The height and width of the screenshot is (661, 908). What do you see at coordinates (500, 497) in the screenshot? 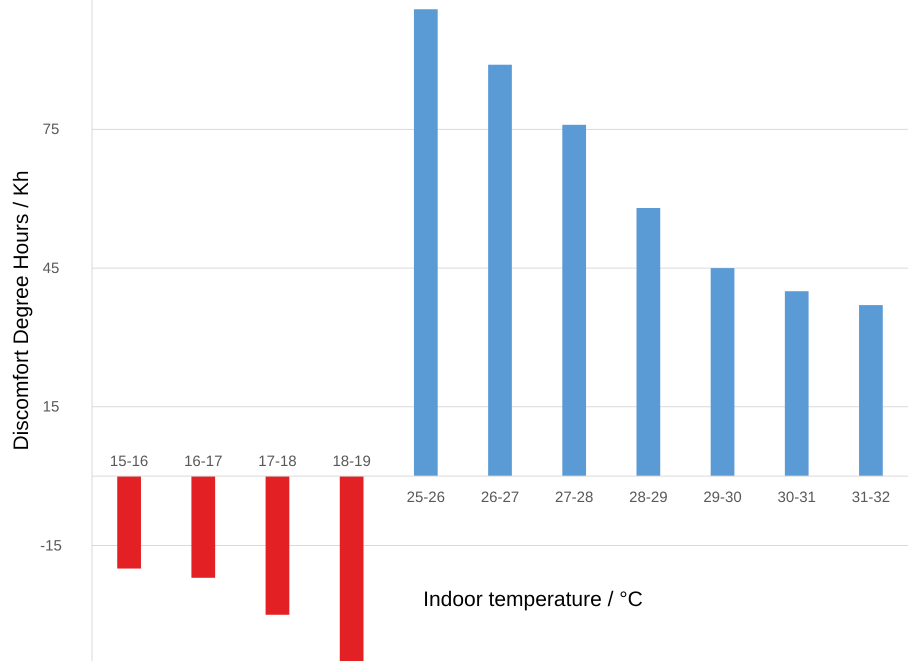
I see `x-tick-label: 26-27` at bounding box center [500, 497].